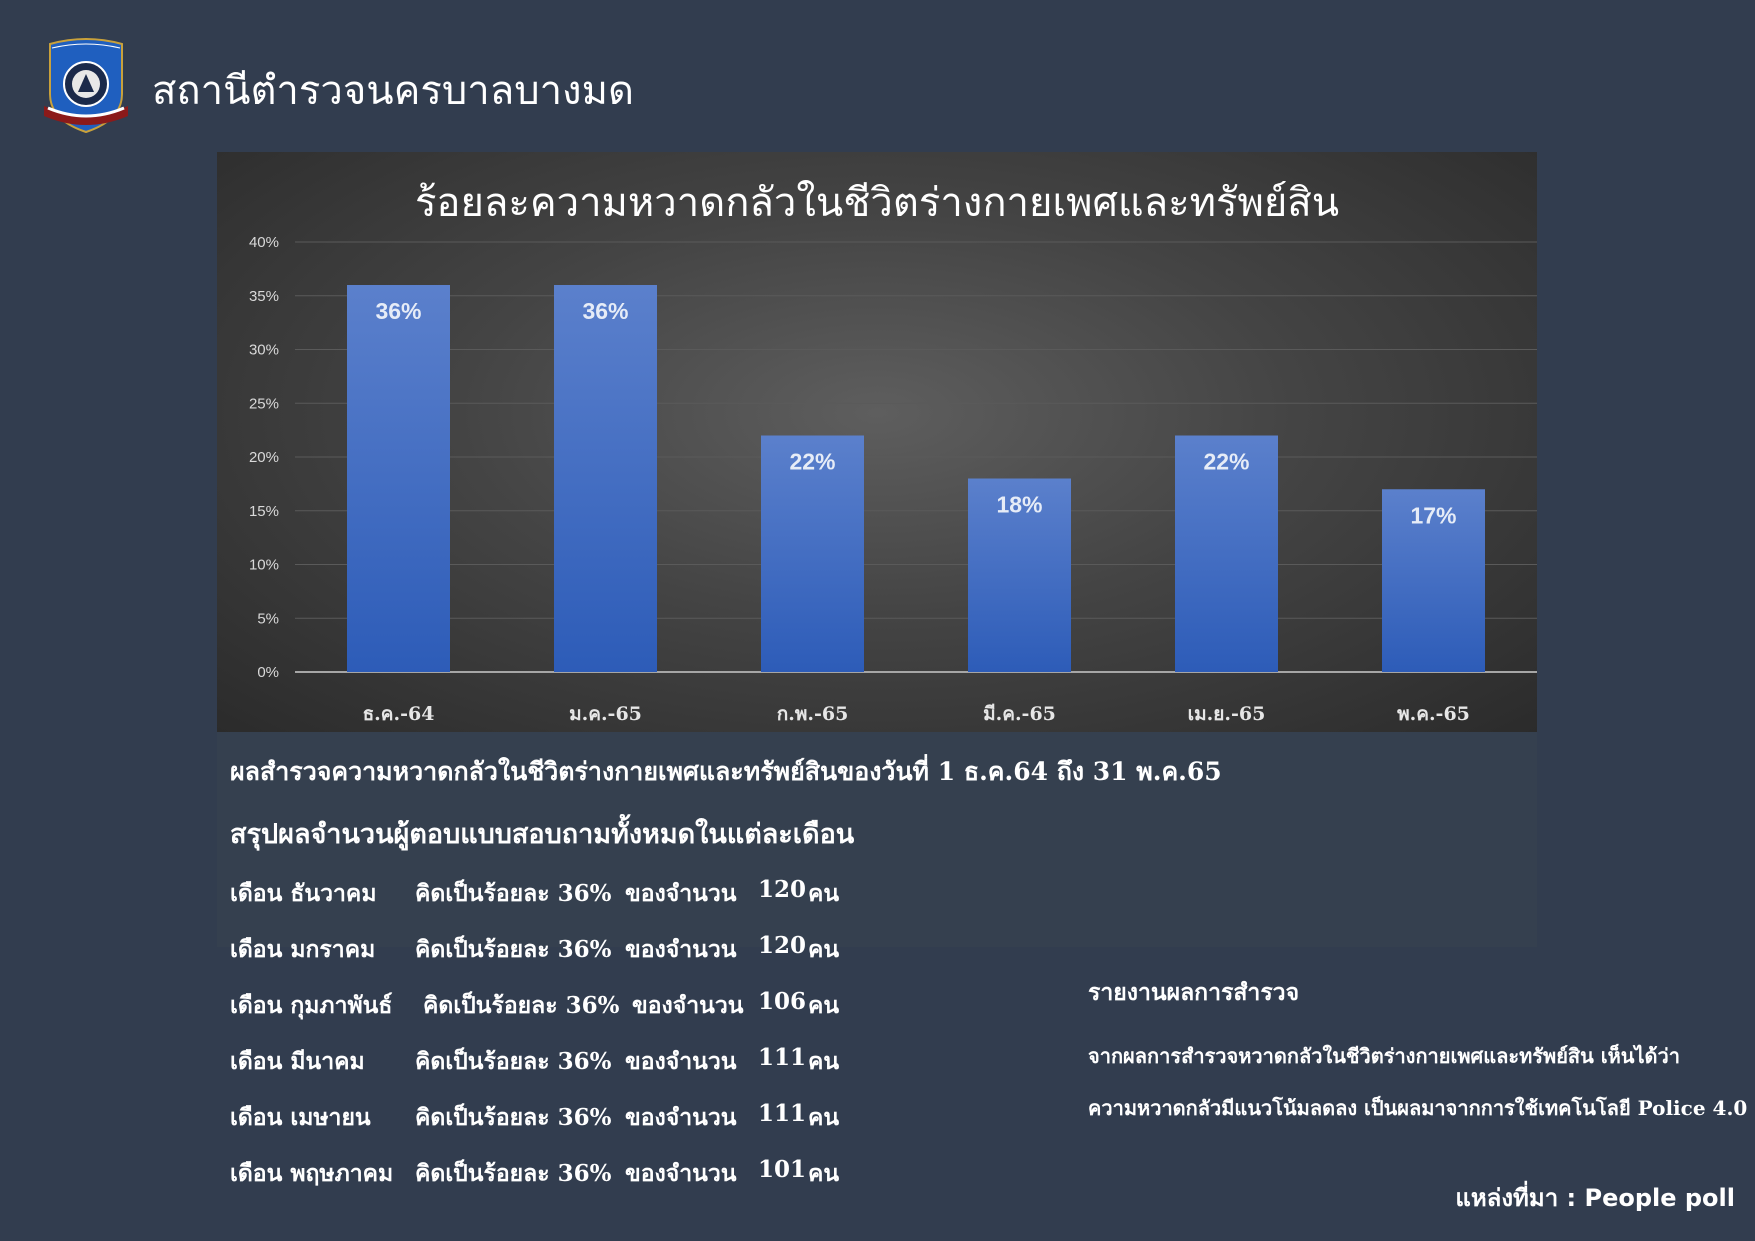  What do you see at coordinates (311, 1005) in the screenshot?
I see `month-label: เดือน กุมภาพันธ์` at bounding box center [311, 1005].